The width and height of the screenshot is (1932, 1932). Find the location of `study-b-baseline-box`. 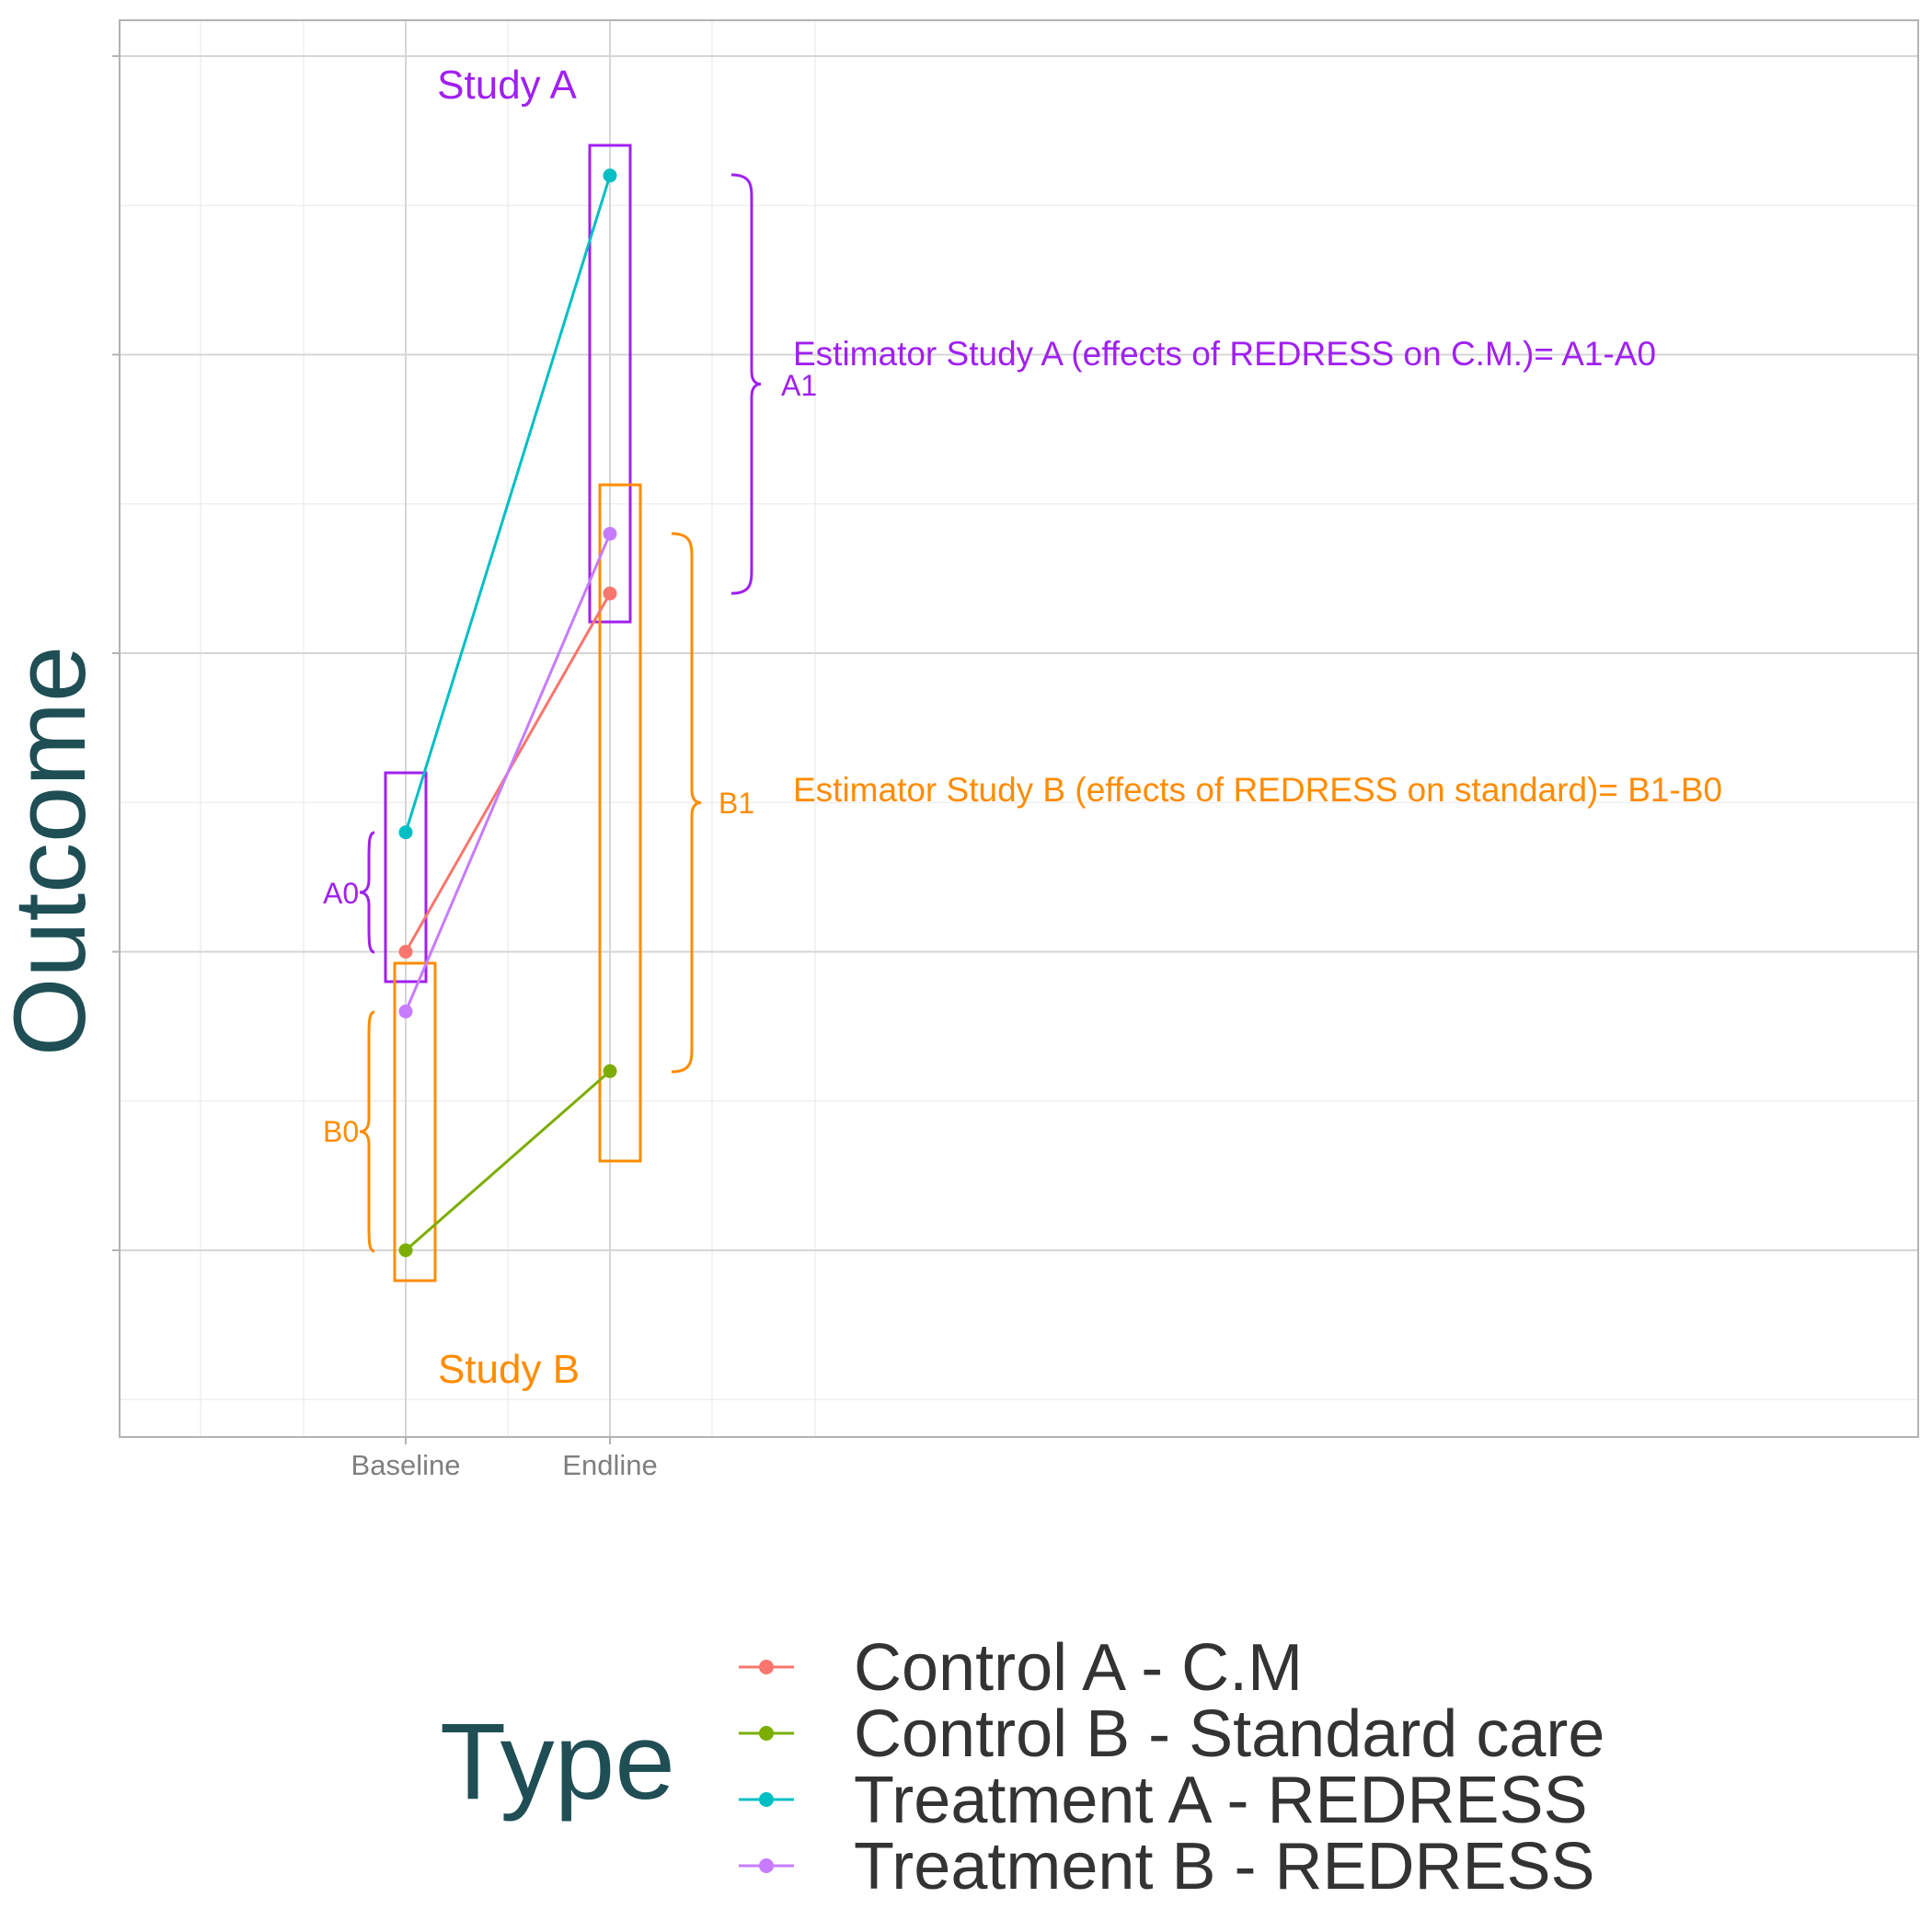

study-b-baseline-box is located at coordinates (415, 1121).